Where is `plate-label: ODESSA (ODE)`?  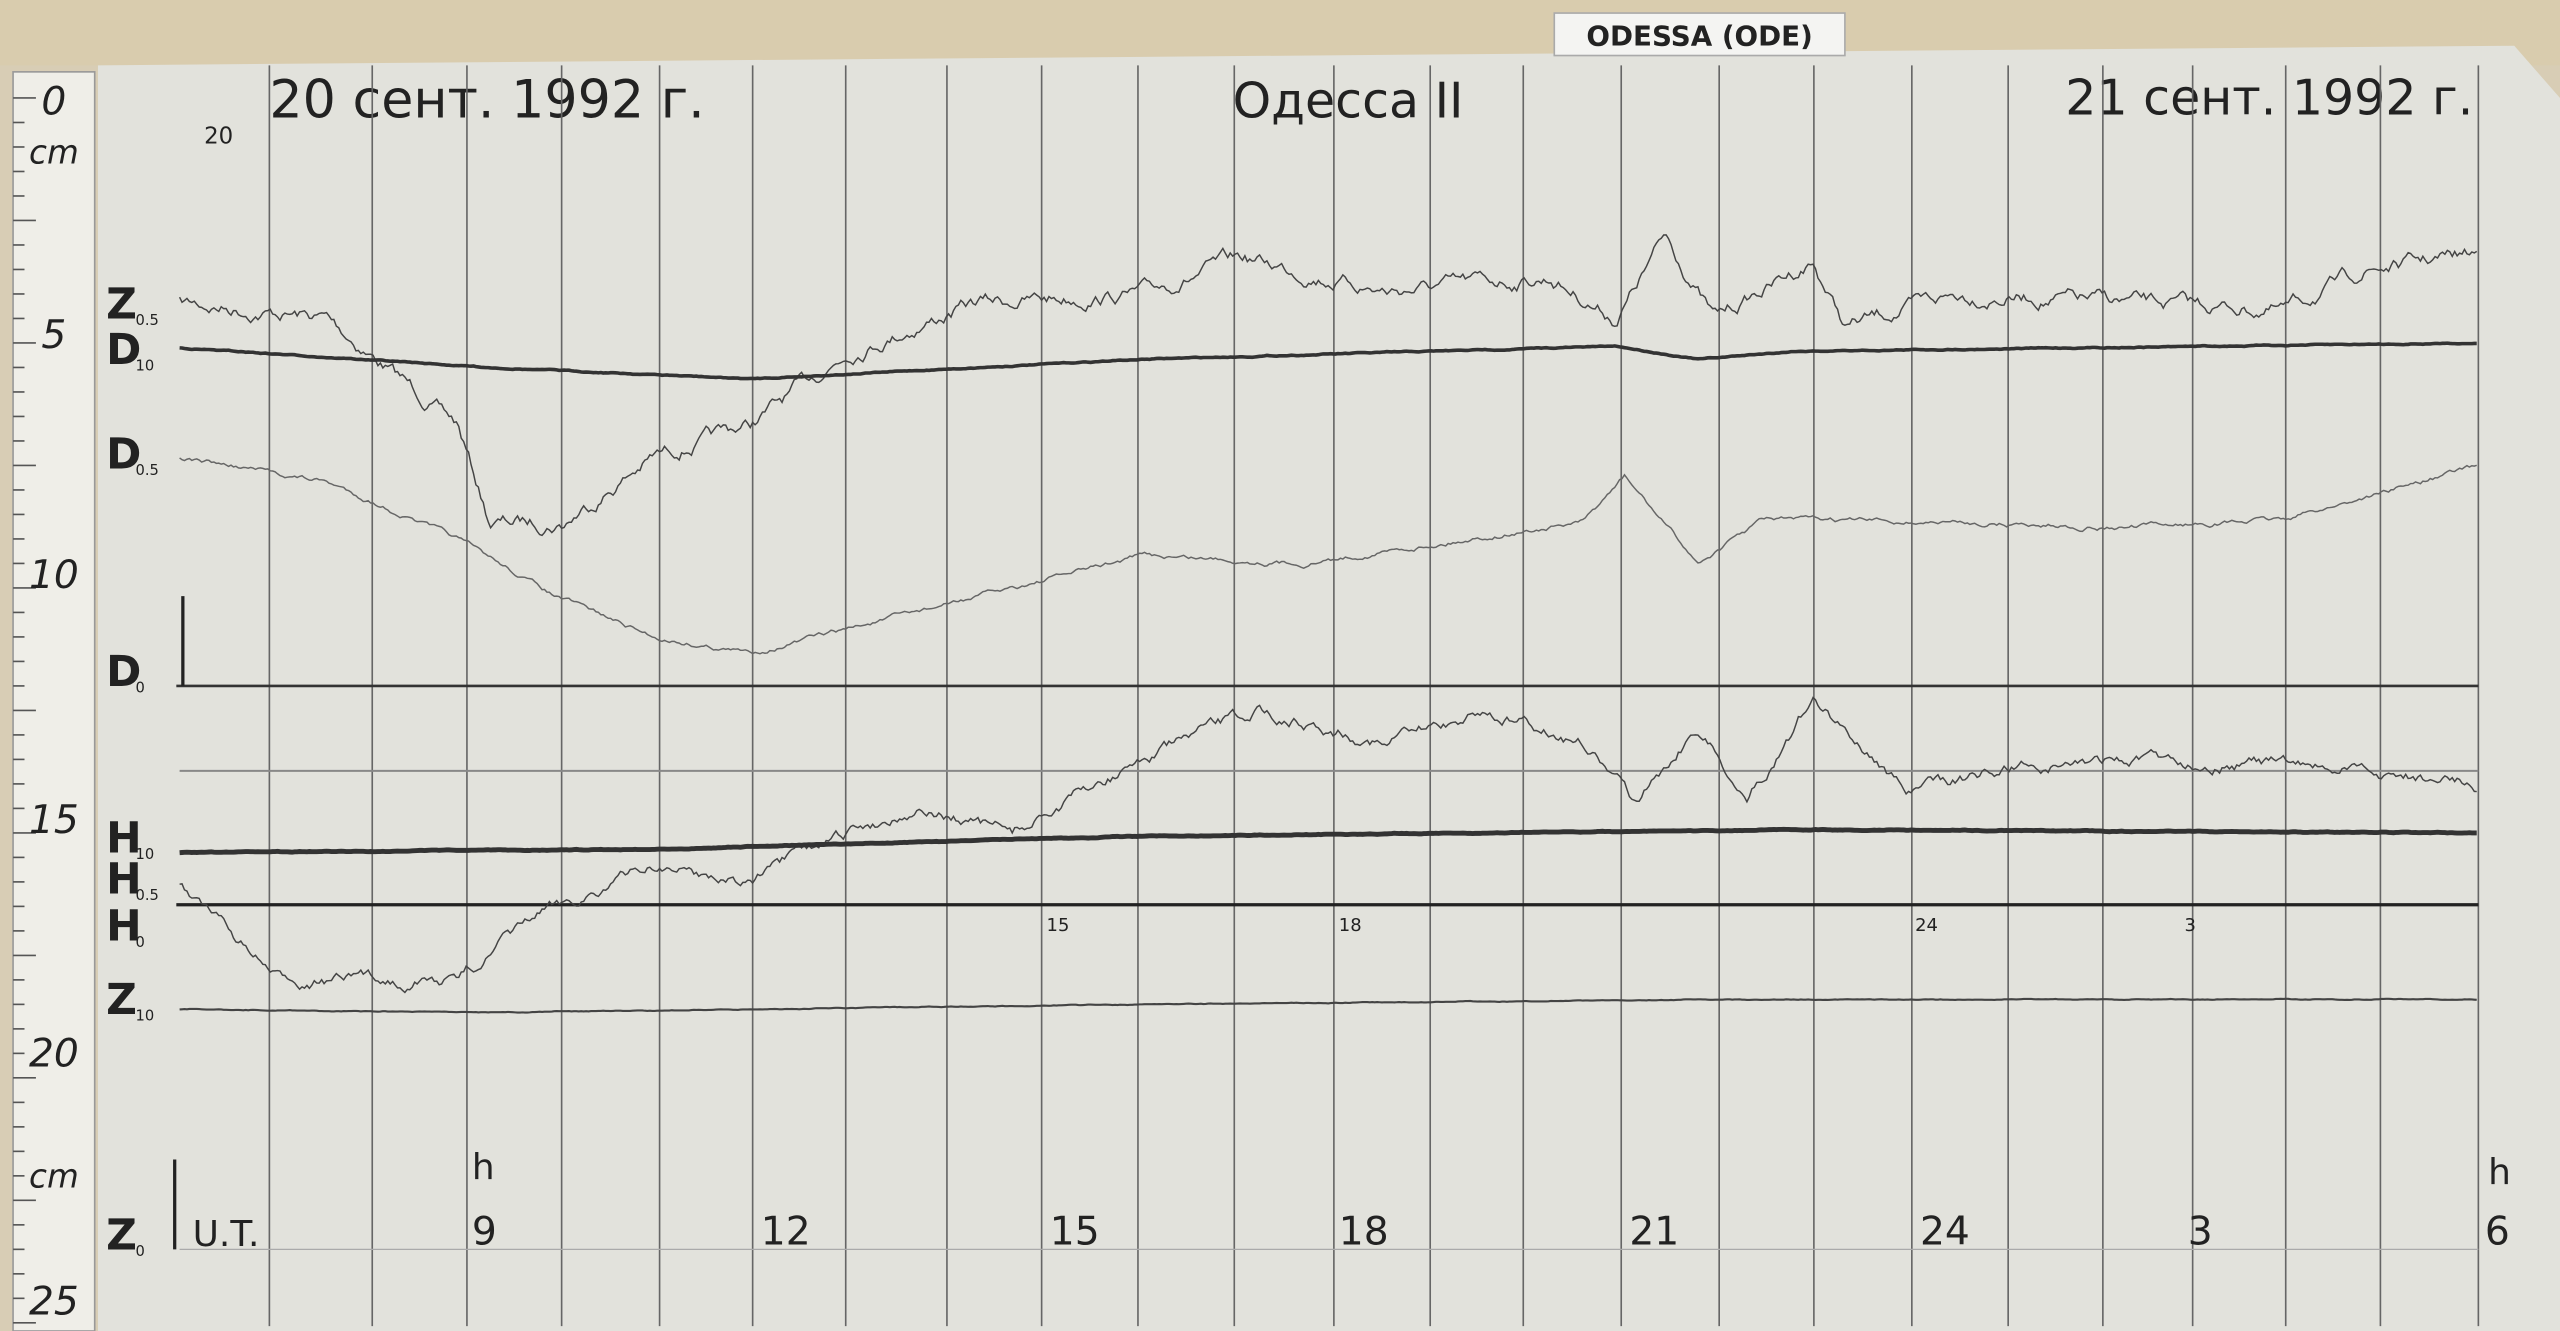
plate-label: ODESSA (ODE) is located at coordinates (1699, 36).